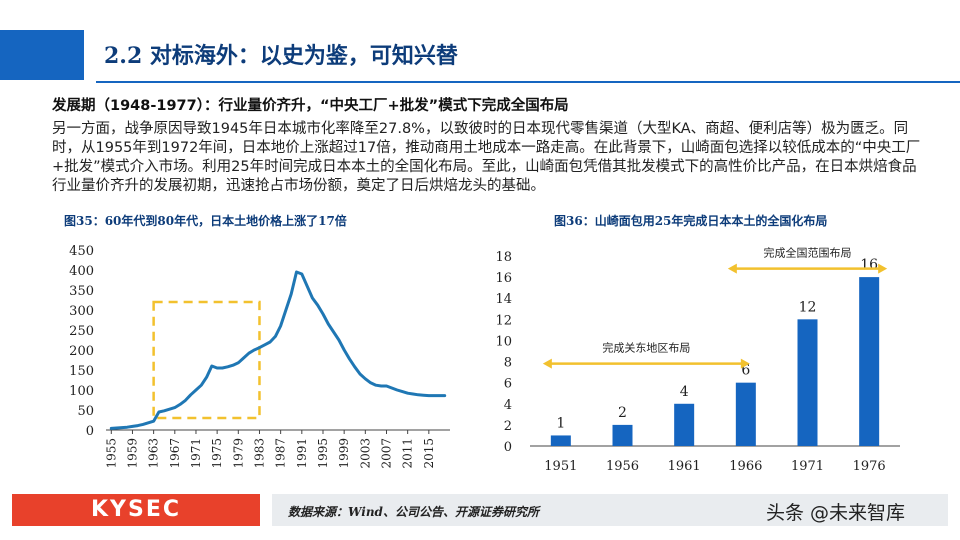 The height and width of the screenshot is (540, 960). Describe the element at coordinates (408, 453) in the screenshot. I see `x-tick-label: 2011` at that location.